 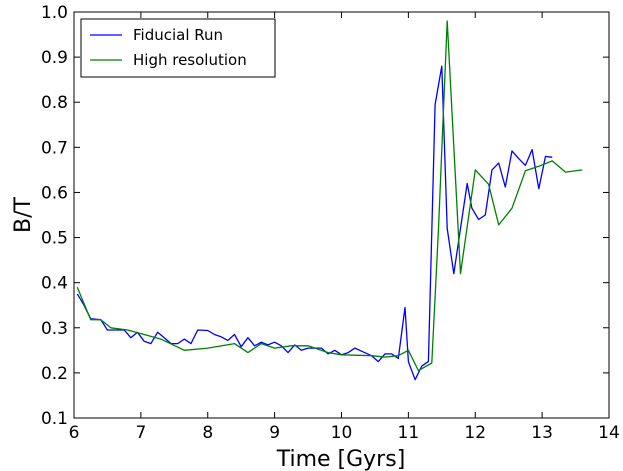 I want to click on y-tick-label: 0.2, so click(x=54, y=374).